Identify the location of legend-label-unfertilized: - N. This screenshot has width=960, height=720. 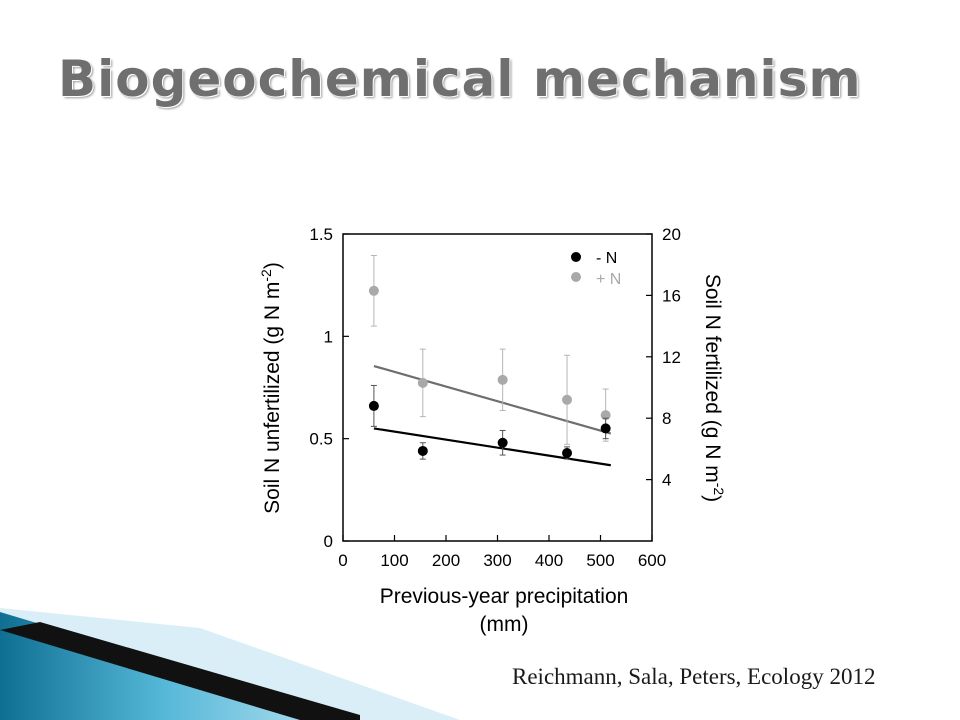
(606, 258).